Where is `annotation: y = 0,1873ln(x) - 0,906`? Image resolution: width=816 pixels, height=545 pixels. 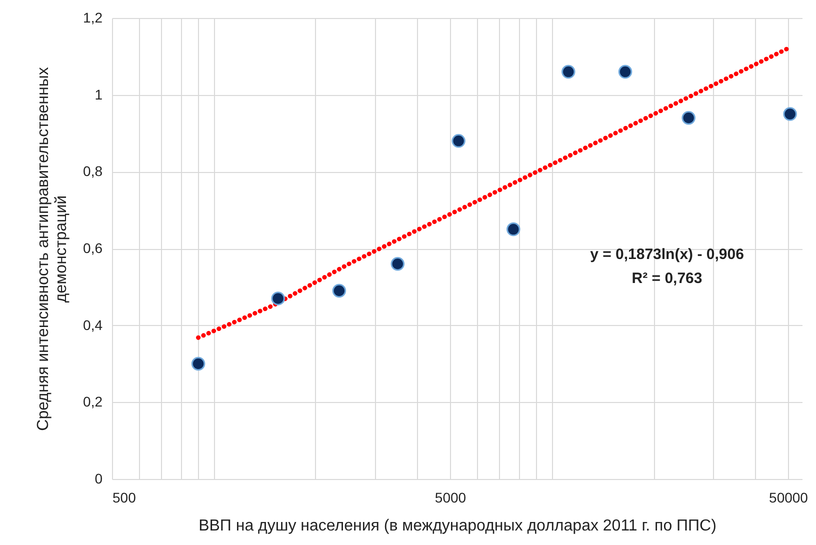 annotation: y = 0,1873ln(x) - 0,906 is located at coordinates (667, 254).